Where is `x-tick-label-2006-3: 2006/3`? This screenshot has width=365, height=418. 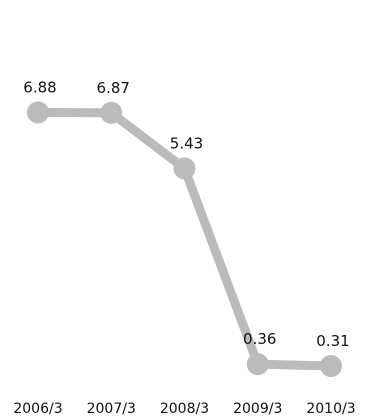 x-tick-label-2006-3: 2006/3 is located at coordinates (37, 409).